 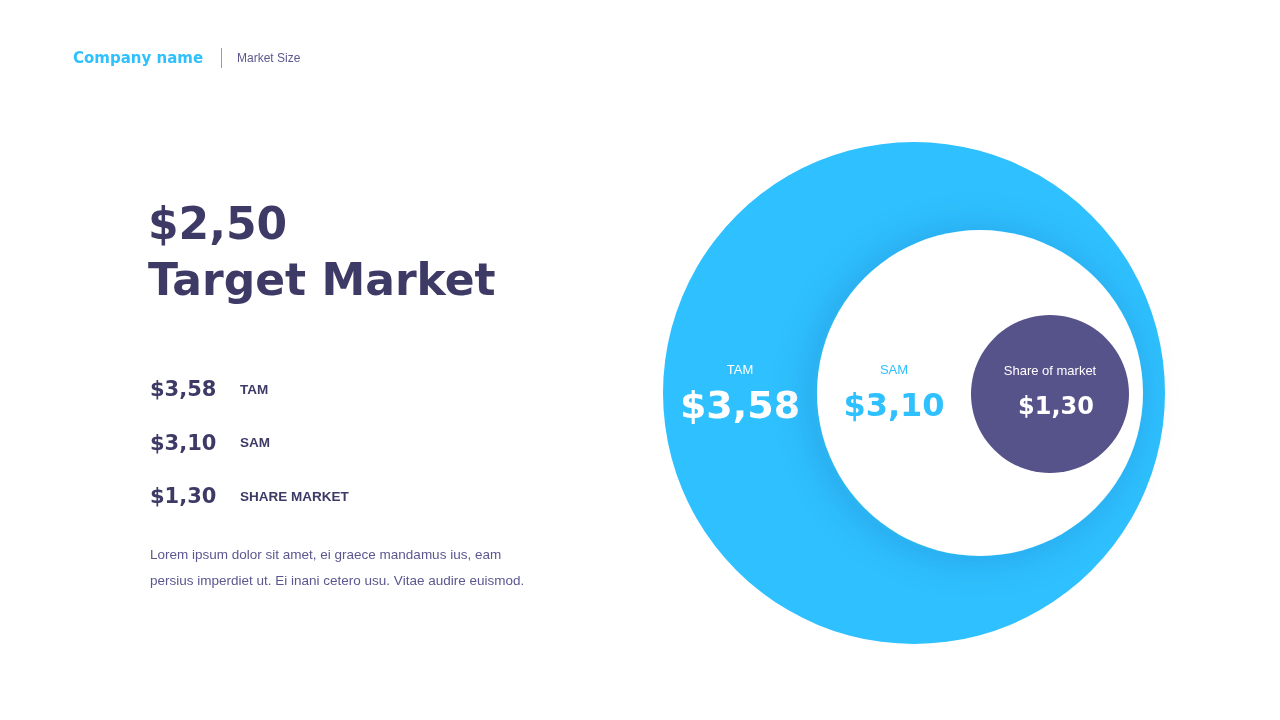 I want to click on category-label: SAM, so click(x=894, y=369).